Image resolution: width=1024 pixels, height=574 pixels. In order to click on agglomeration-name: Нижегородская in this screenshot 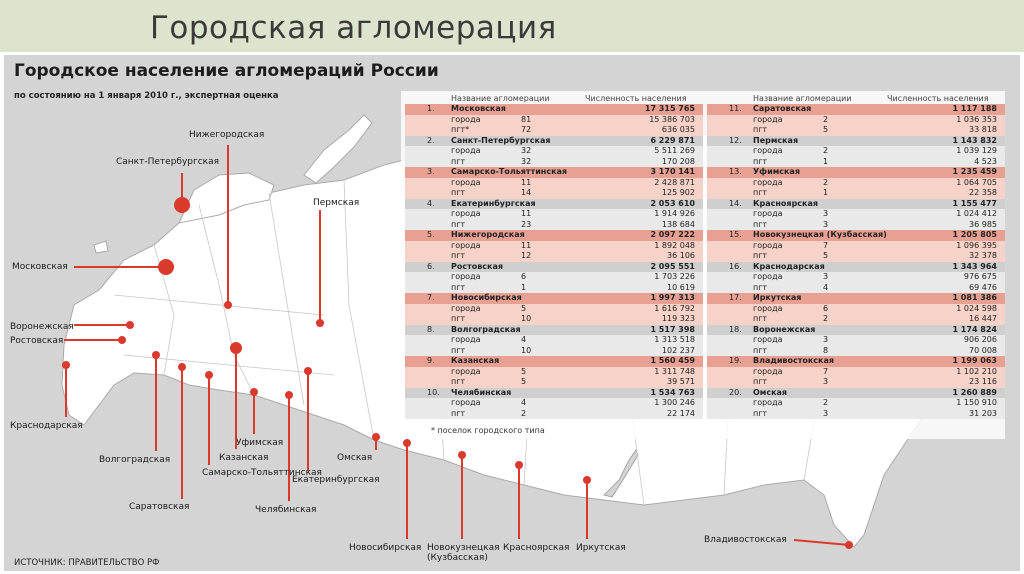, I will do `click(488, 234)`.